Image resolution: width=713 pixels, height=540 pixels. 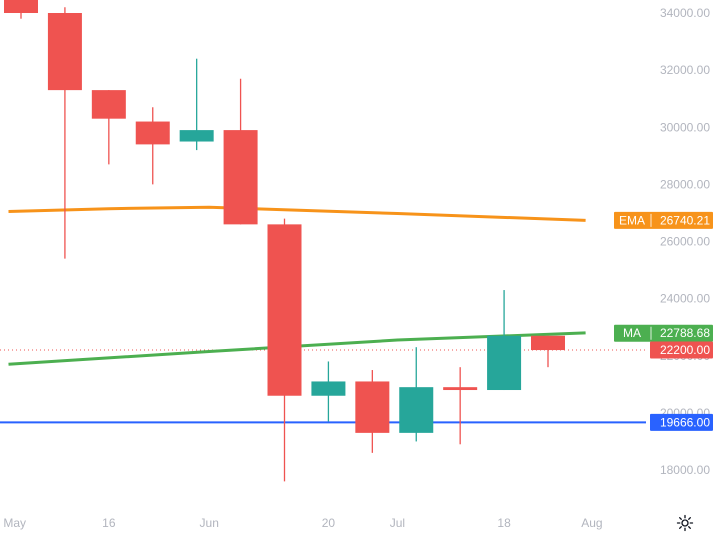 What do you see at coordinates (685, 470) in the screenshot?
I see `y-tick-label: 18000.00` at bounding box center [685, 470].